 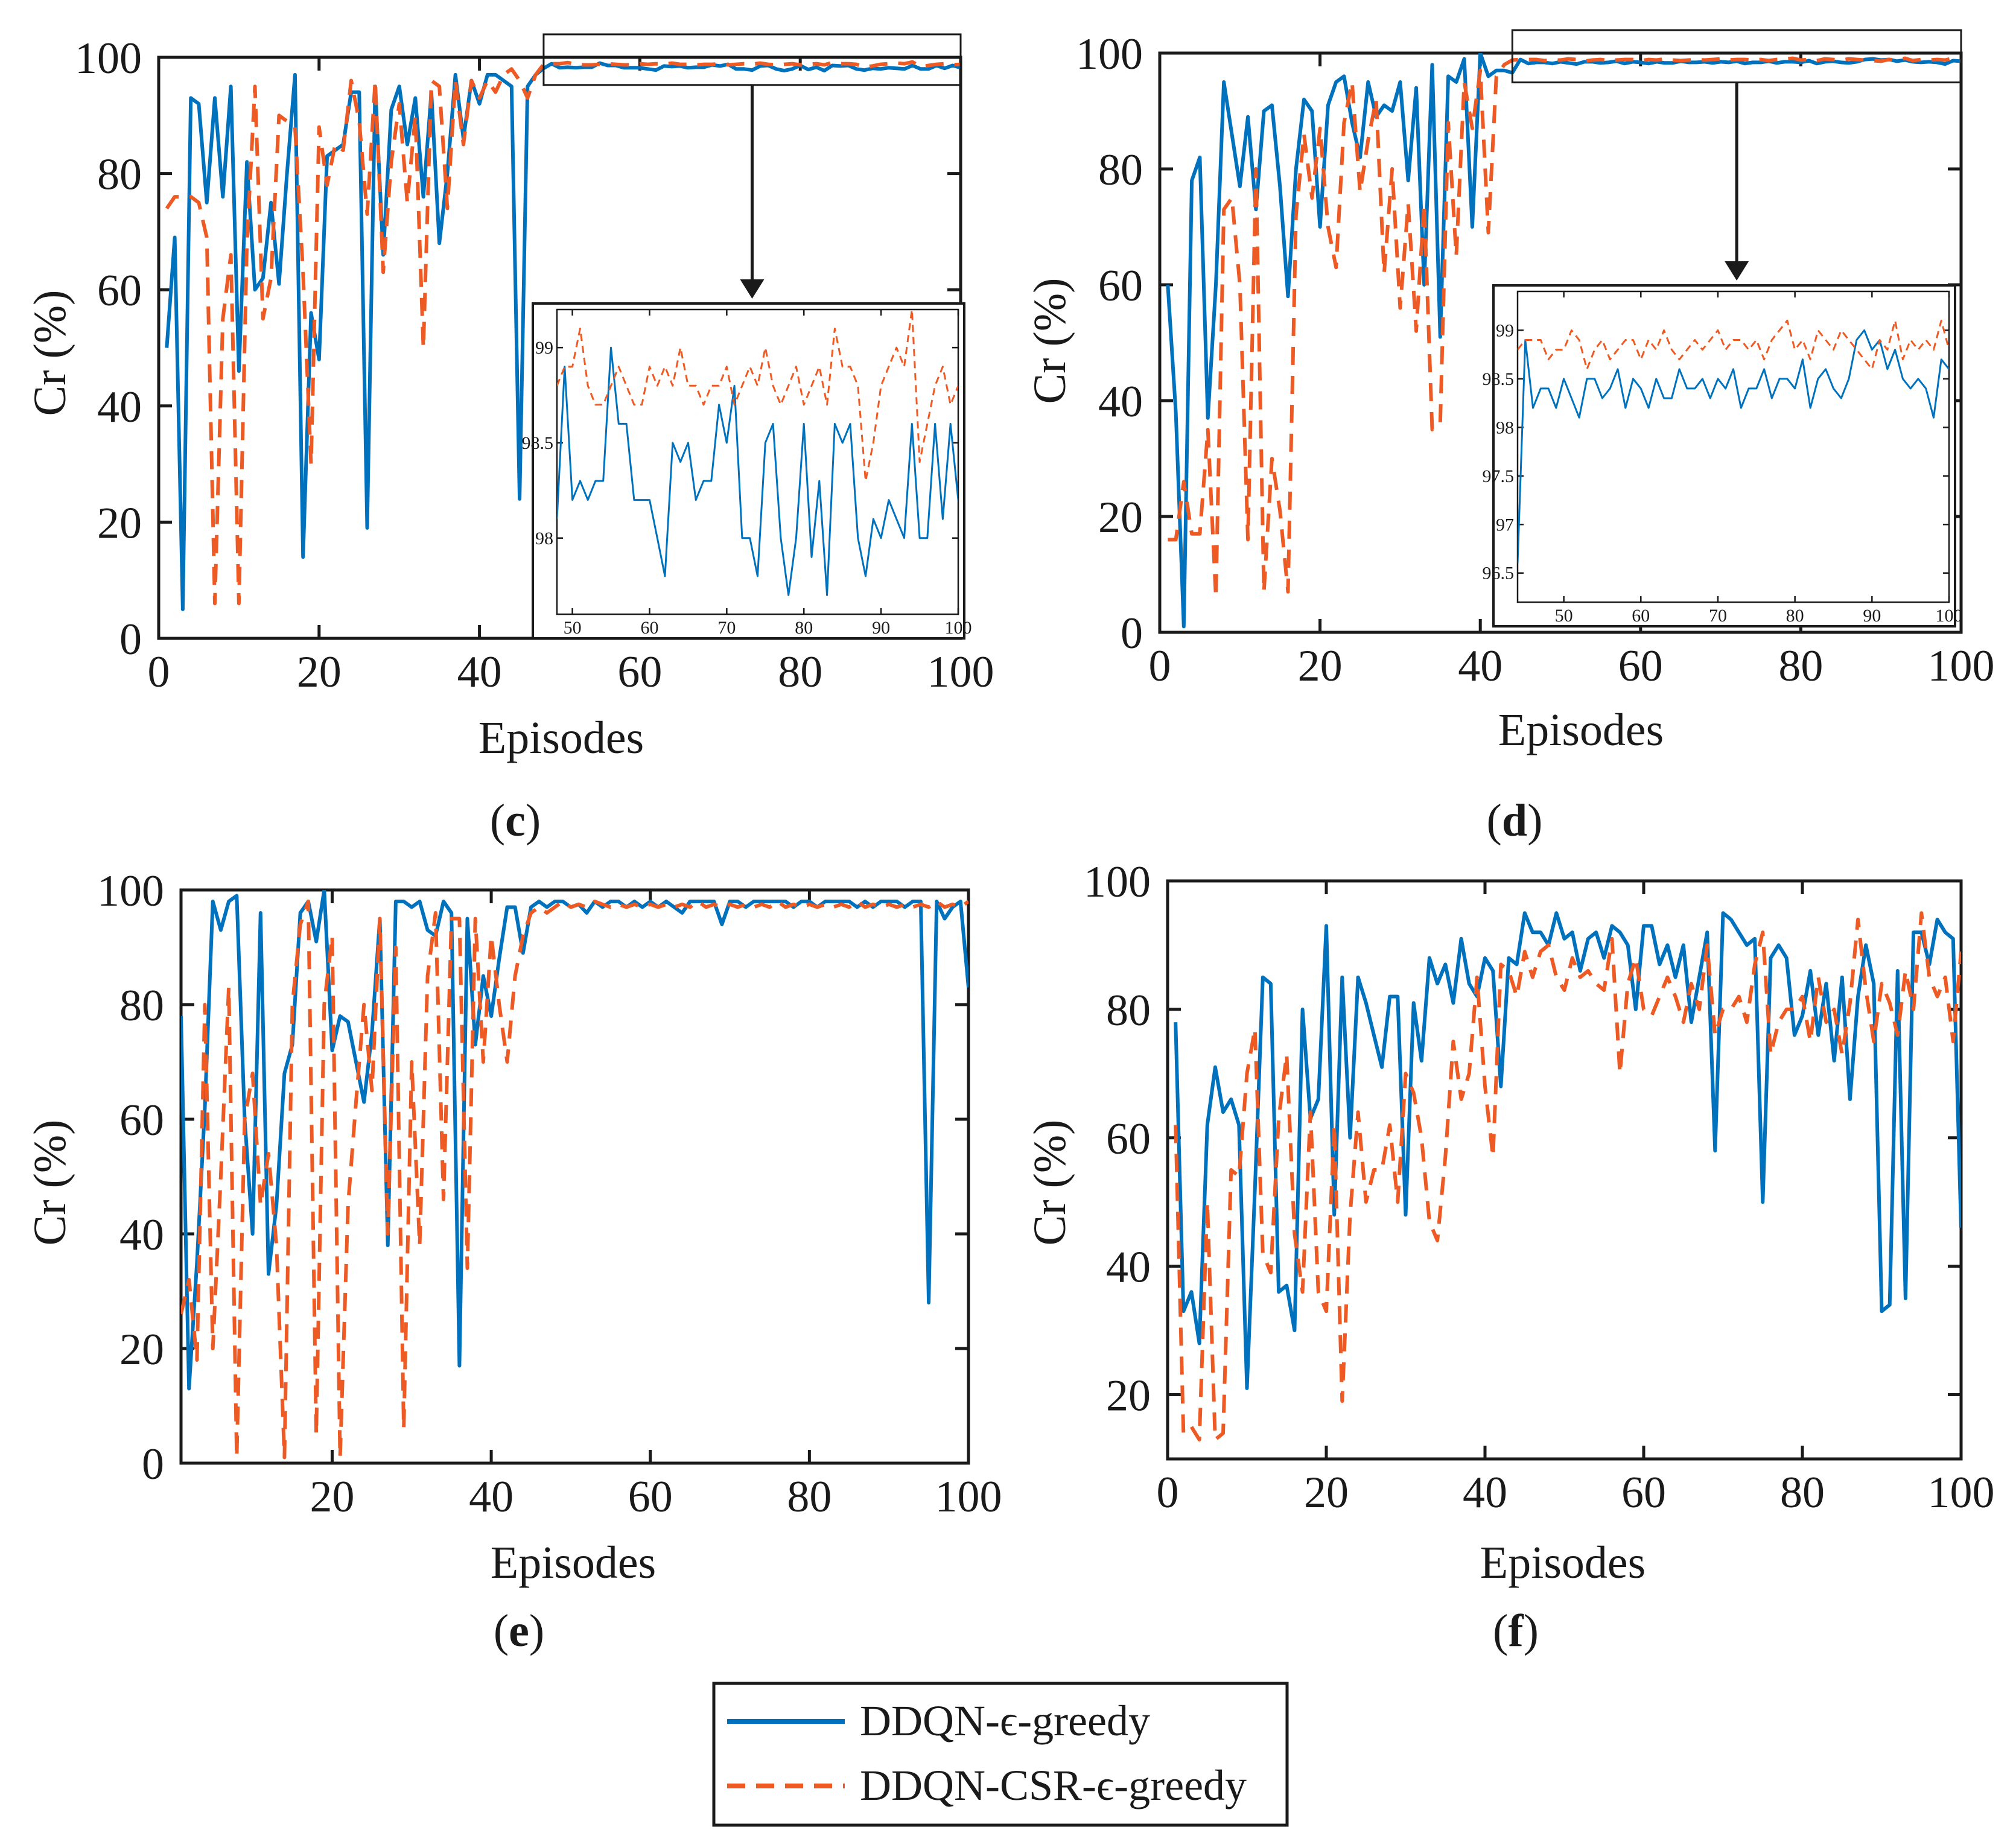 What do you see at coordinates (1485, 1492) in the screenshot?
I see `panel-f-xtick-label: 40` at bounding box center [1485, 1492].